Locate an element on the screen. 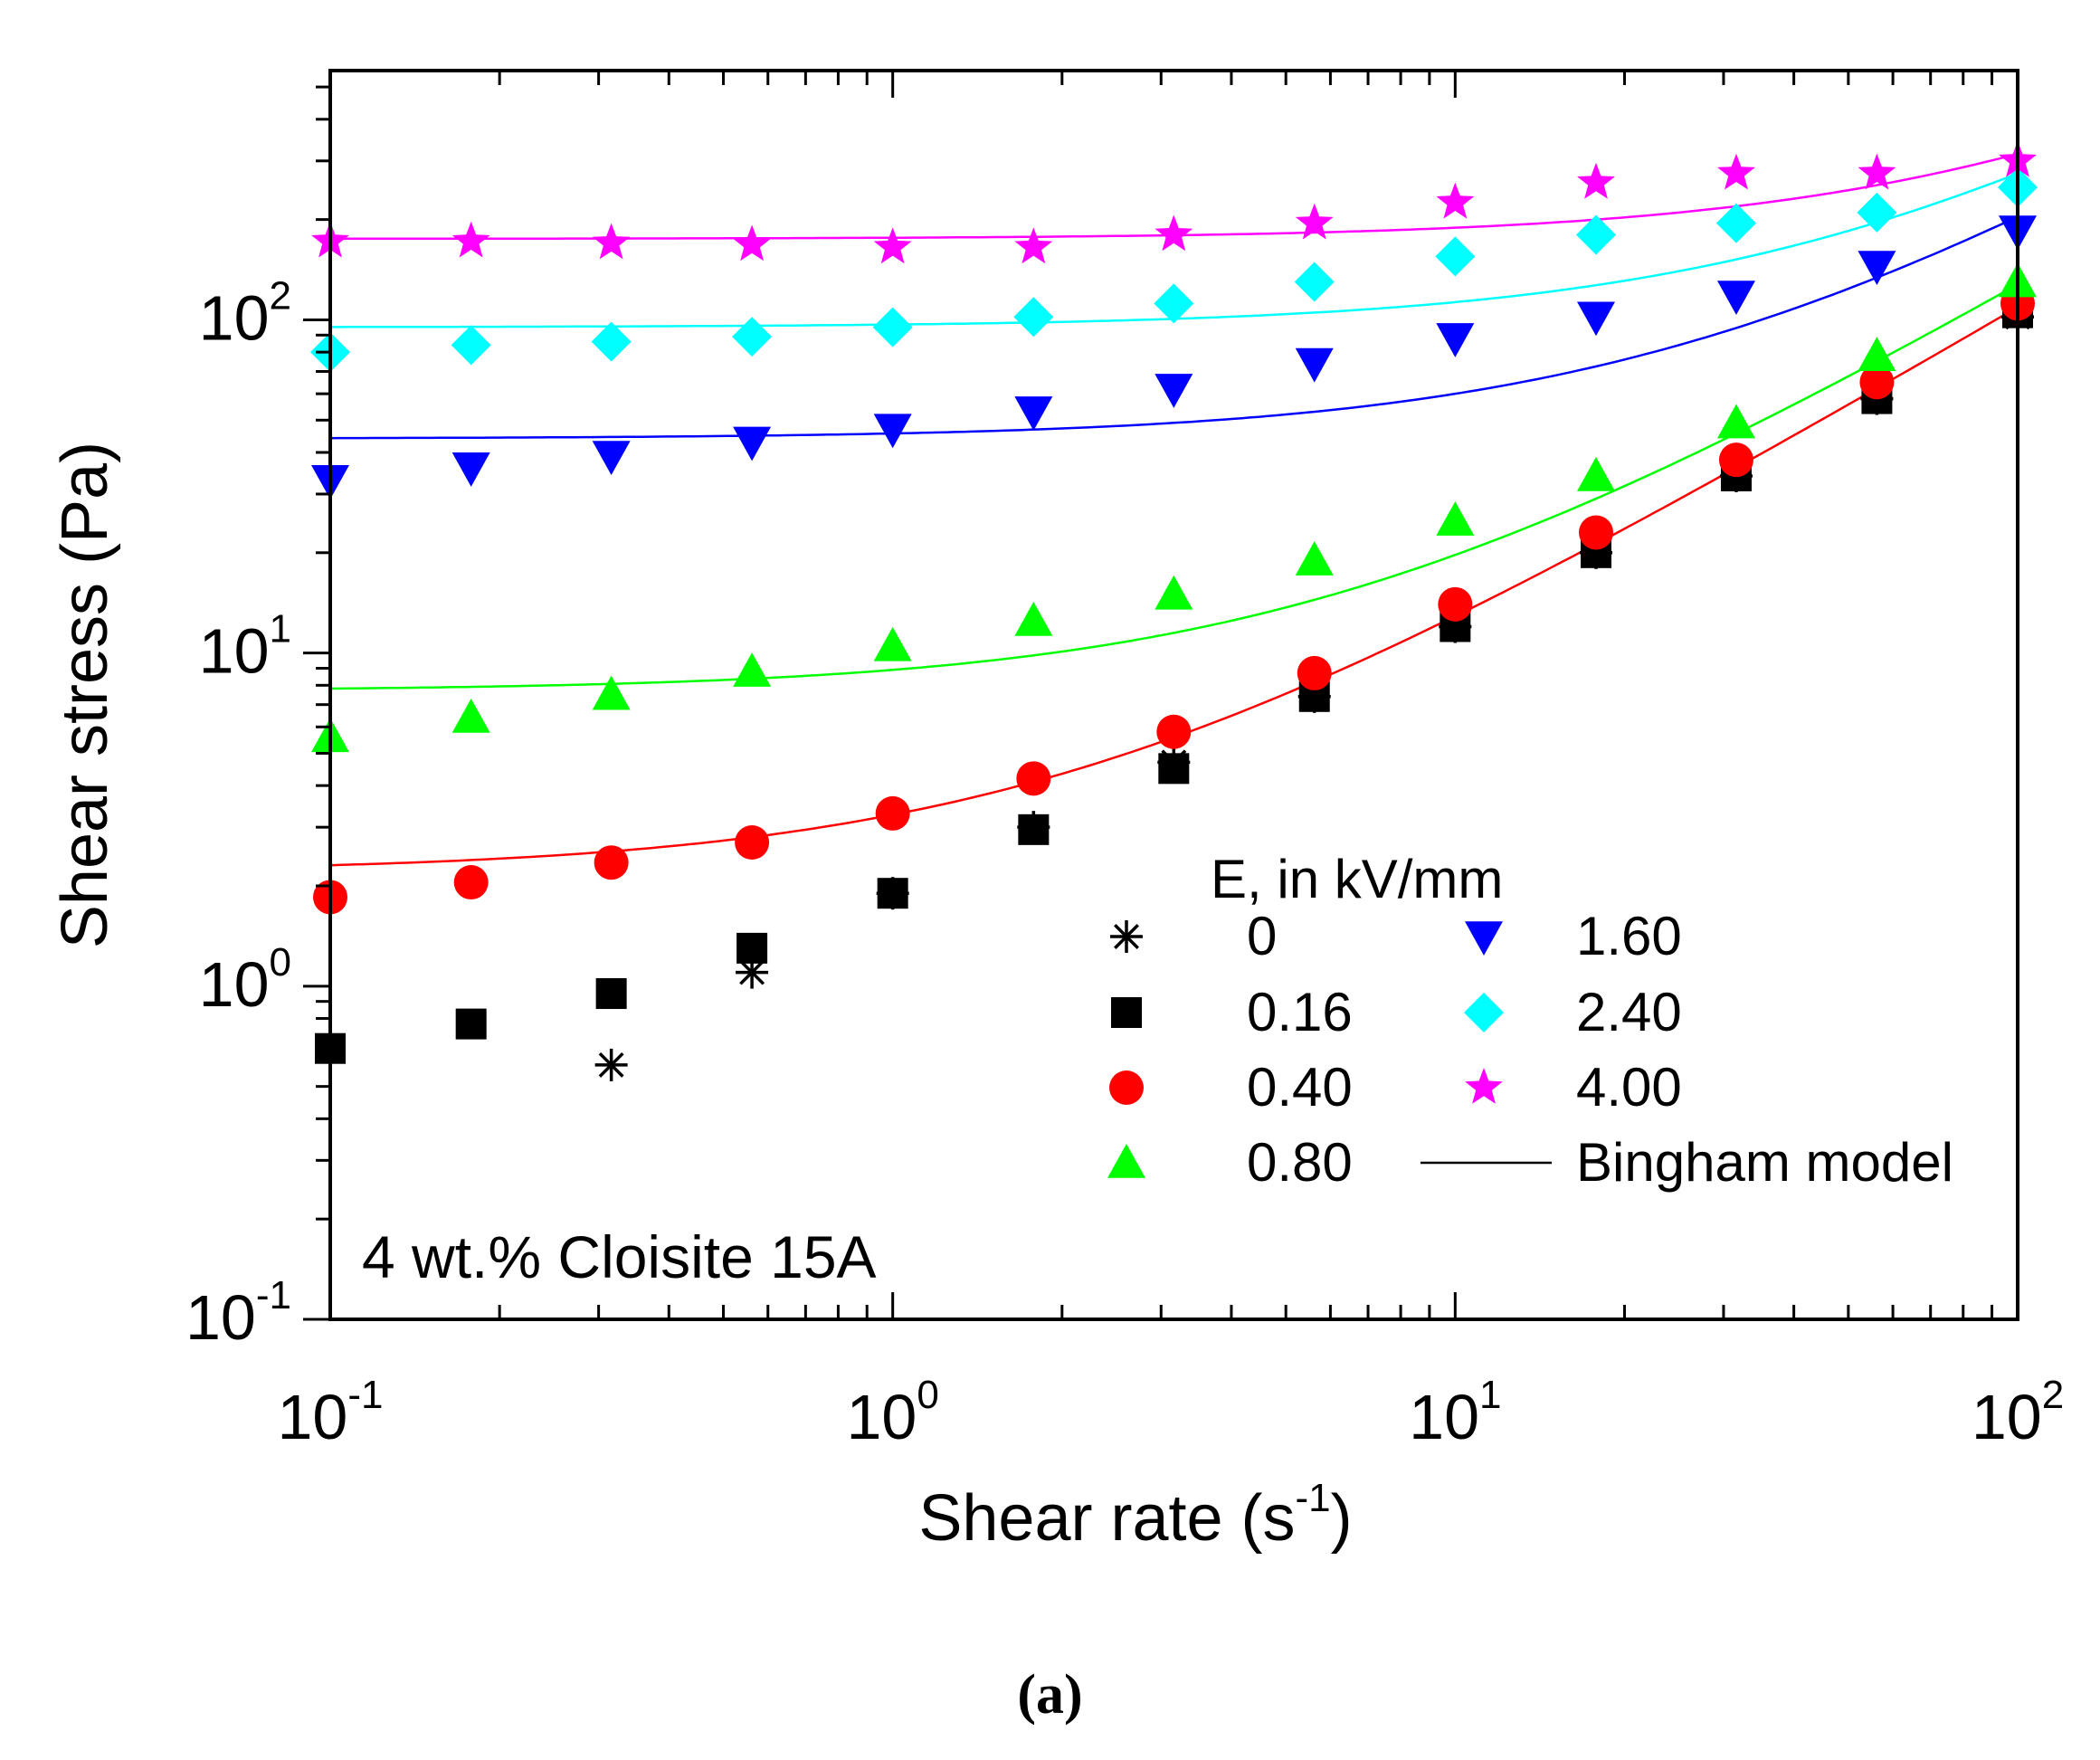  legend-label: 2.40 is located at coordinates (1629, 1012).